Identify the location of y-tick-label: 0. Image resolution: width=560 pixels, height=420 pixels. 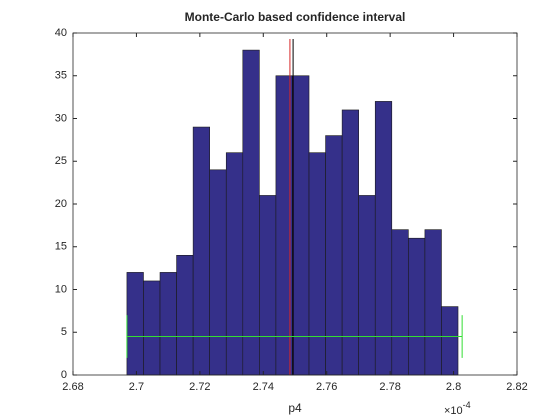
(64, 375).